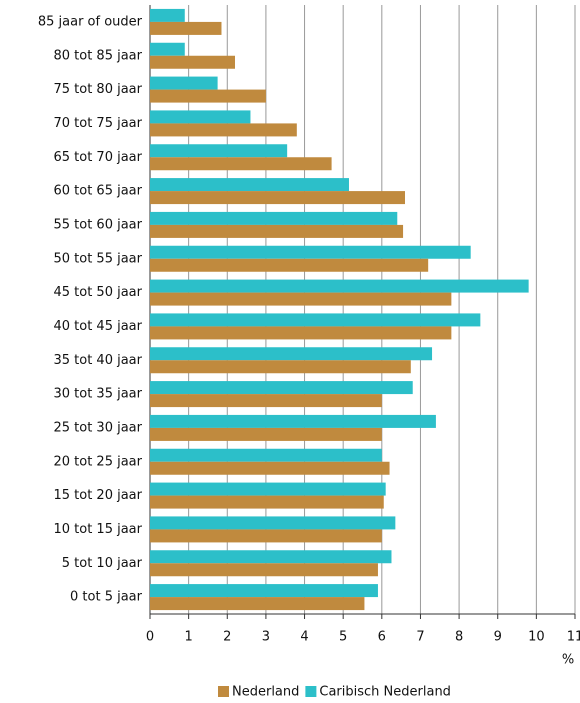 Image resolution: width=580 pixels, height=703 pixels. I want to click on y-tick-label: 85 jaar of ouder, so click(90, 21).